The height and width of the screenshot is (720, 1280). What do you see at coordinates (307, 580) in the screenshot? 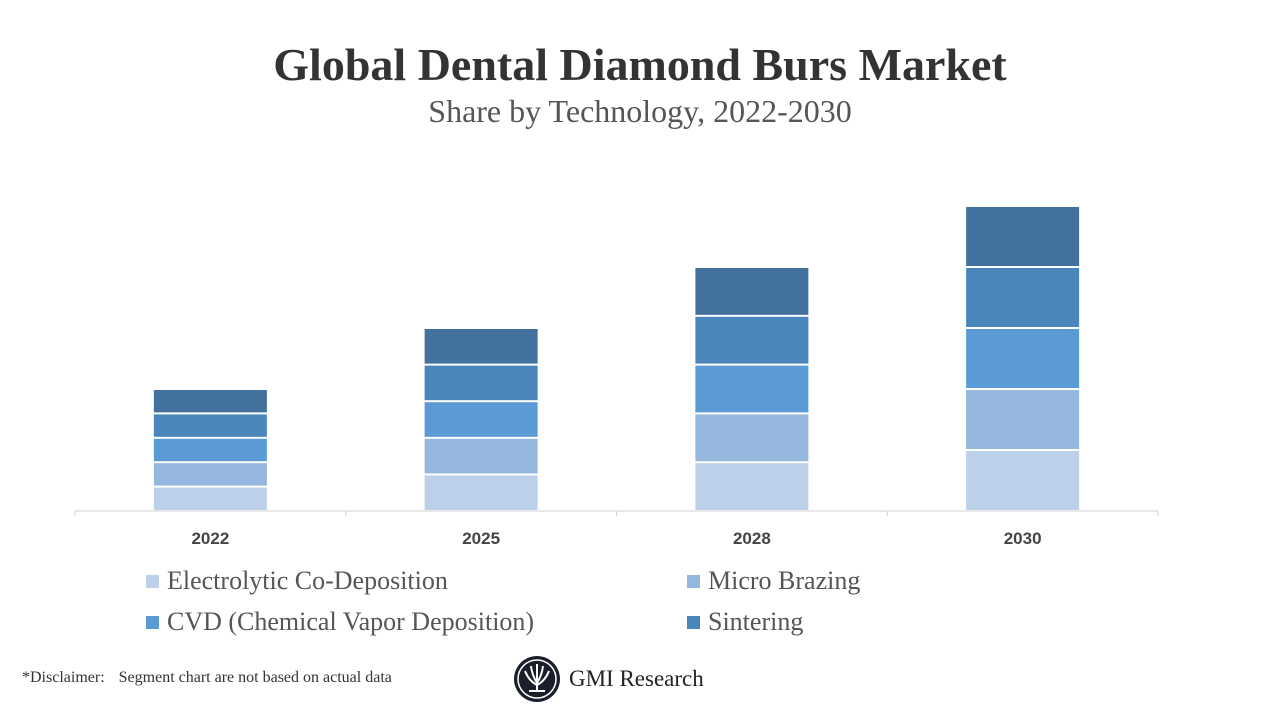
I see `legend-label: Electrolytic Co-Deposition` at bounding box center [307, 580].